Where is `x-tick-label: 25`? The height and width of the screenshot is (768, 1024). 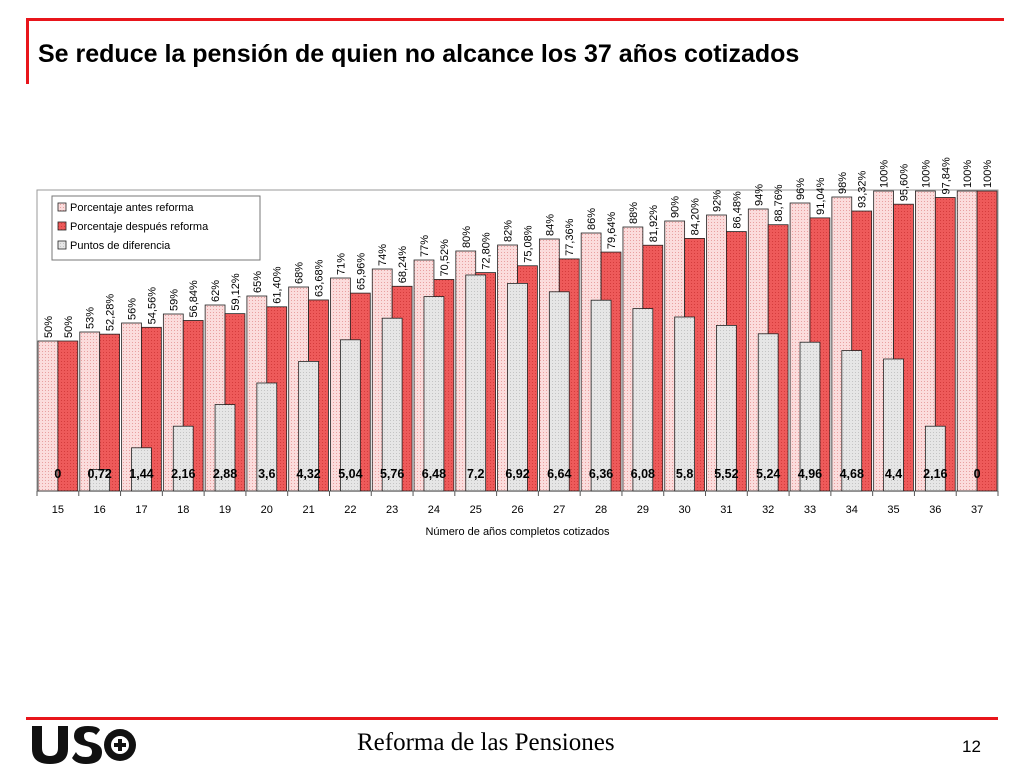 x-tick-label: 25 is located at coordinates (476, 510).